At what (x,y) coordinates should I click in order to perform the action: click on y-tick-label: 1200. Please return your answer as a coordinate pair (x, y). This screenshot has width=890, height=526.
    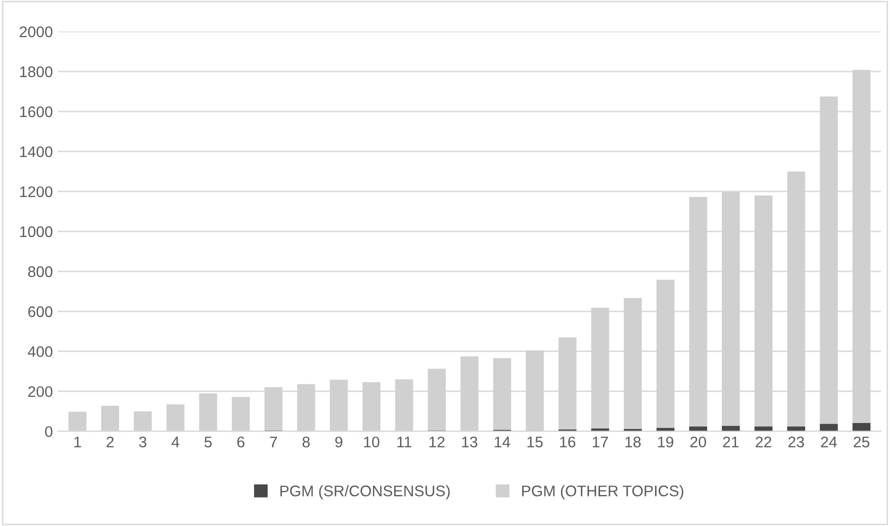
    Looking at the image, I should click on (36, 192).